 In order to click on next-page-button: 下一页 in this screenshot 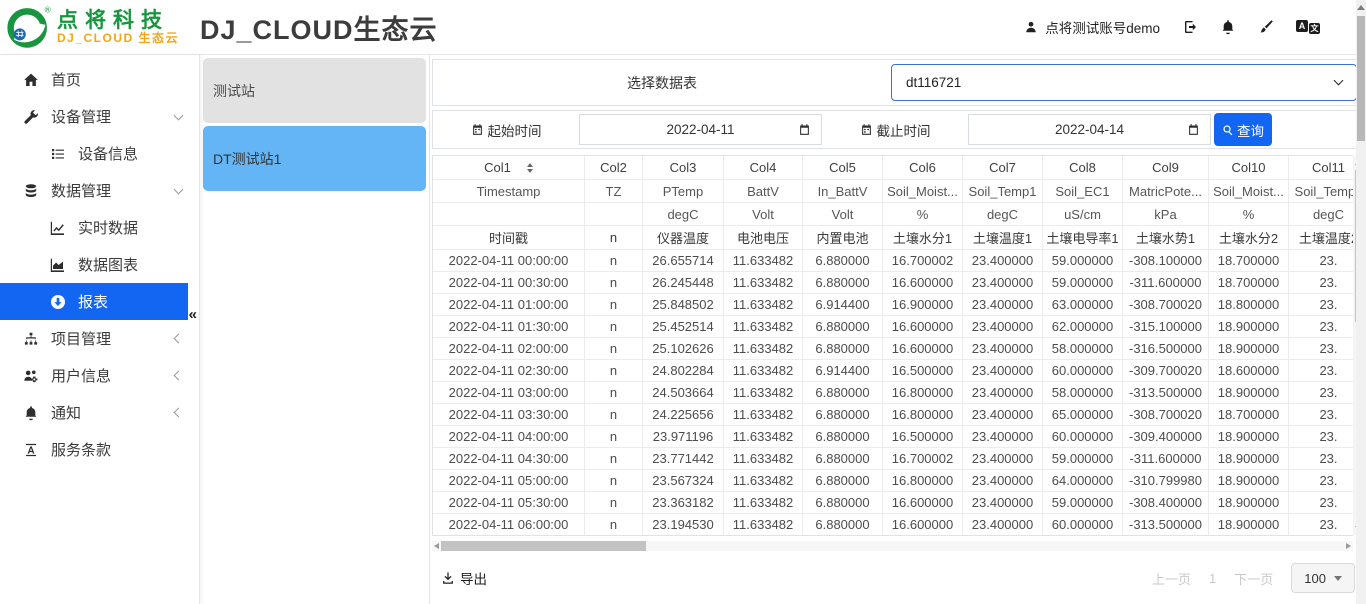, I will do `click(1254, 579)`.